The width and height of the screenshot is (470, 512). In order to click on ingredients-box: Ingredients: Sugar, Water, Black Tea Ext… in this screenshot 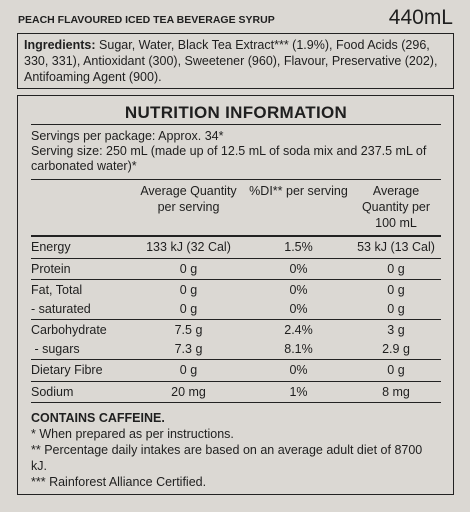, I will do `click(235, 61)`.